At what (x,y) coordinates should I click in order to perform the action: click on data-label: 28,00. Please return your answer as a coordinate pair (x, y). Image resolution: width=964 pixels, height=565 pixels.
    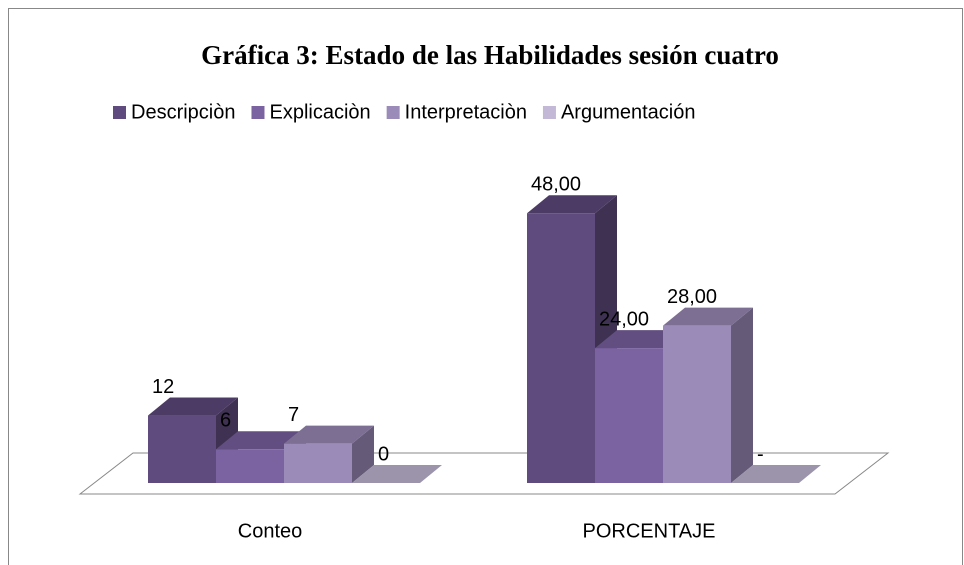
    Looking at the image, I should click on (692, 297).